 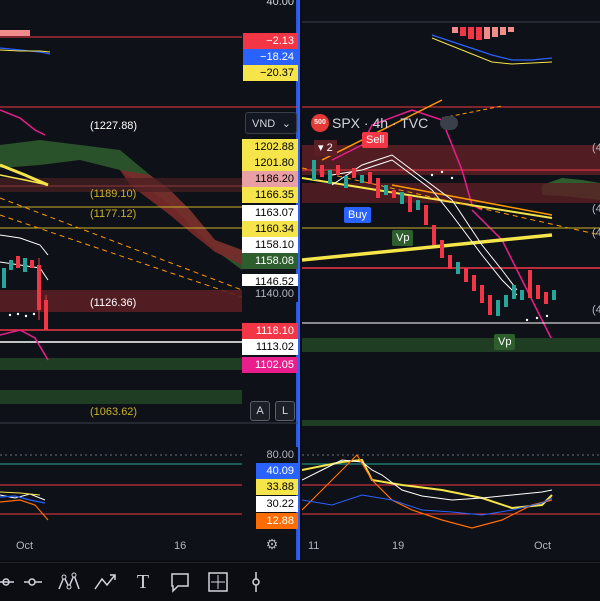 I want to click on horizontal-ray-tool-icon, so click(x=33, y=582).